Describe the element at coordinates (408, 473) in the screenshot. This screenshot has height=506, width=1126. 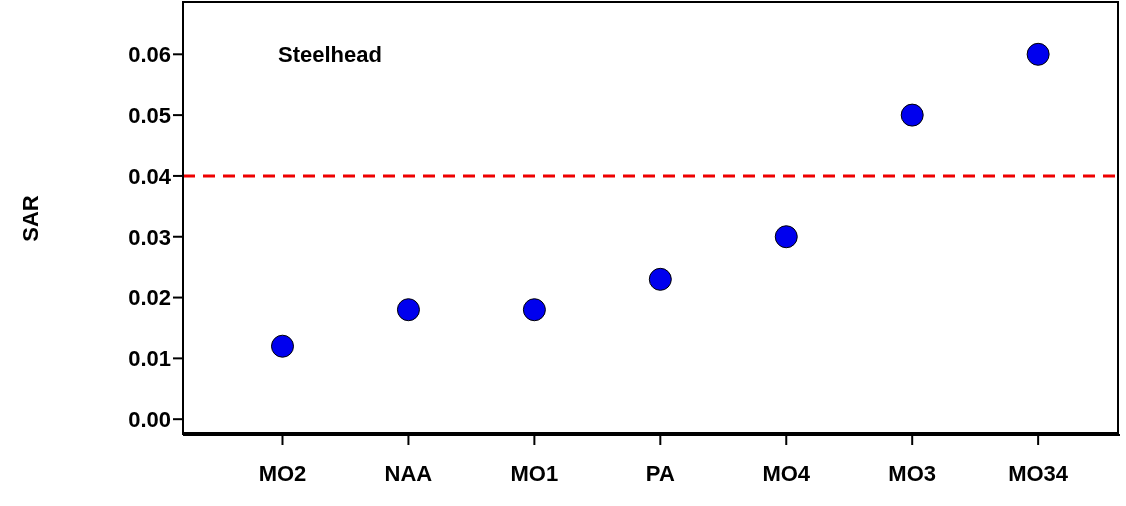
I see `x-tick-label: NAA` at that location.